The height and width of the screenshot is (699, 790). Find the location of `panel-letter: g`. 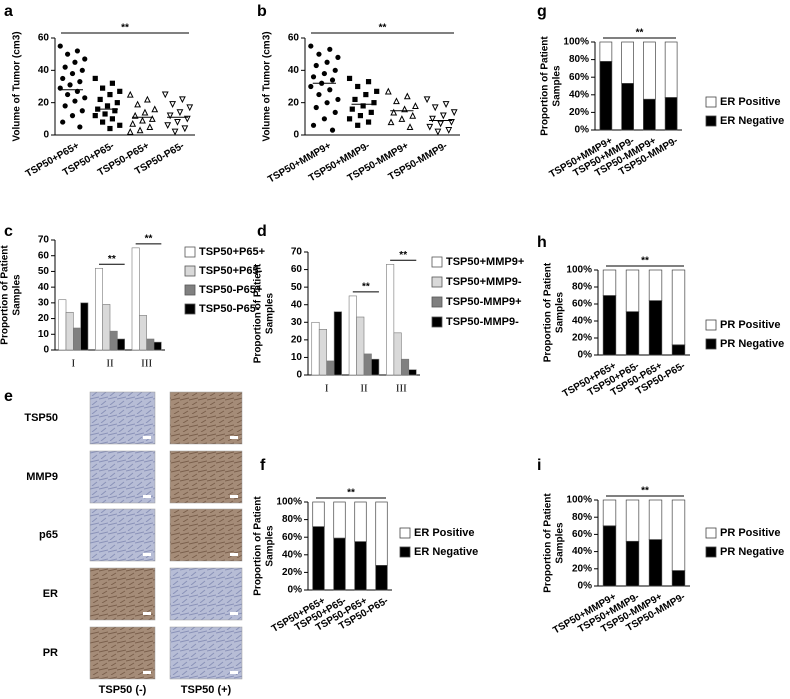

panel-letter: g is located at coordinates (542, 11).